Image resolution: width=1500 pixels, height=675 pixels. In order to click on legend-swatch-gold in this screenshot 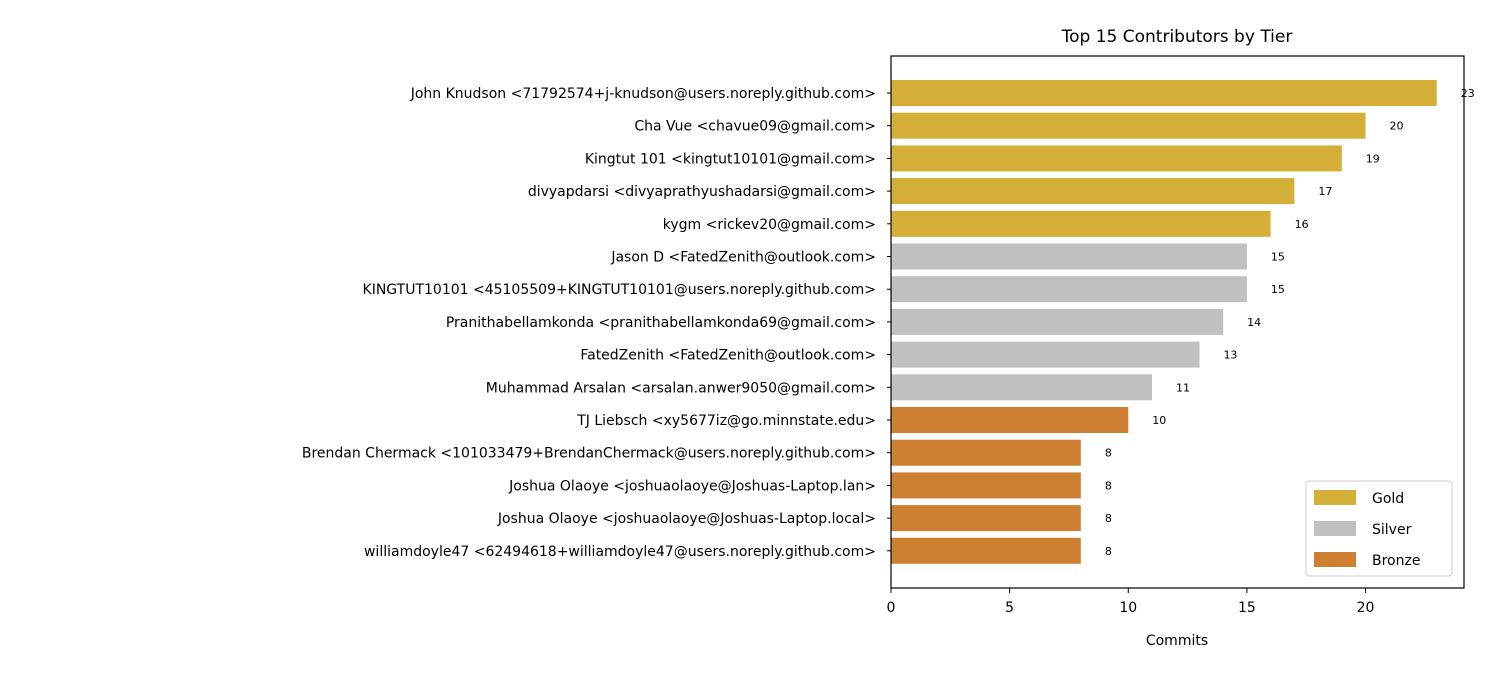, I will do `click(1335, 497)`.